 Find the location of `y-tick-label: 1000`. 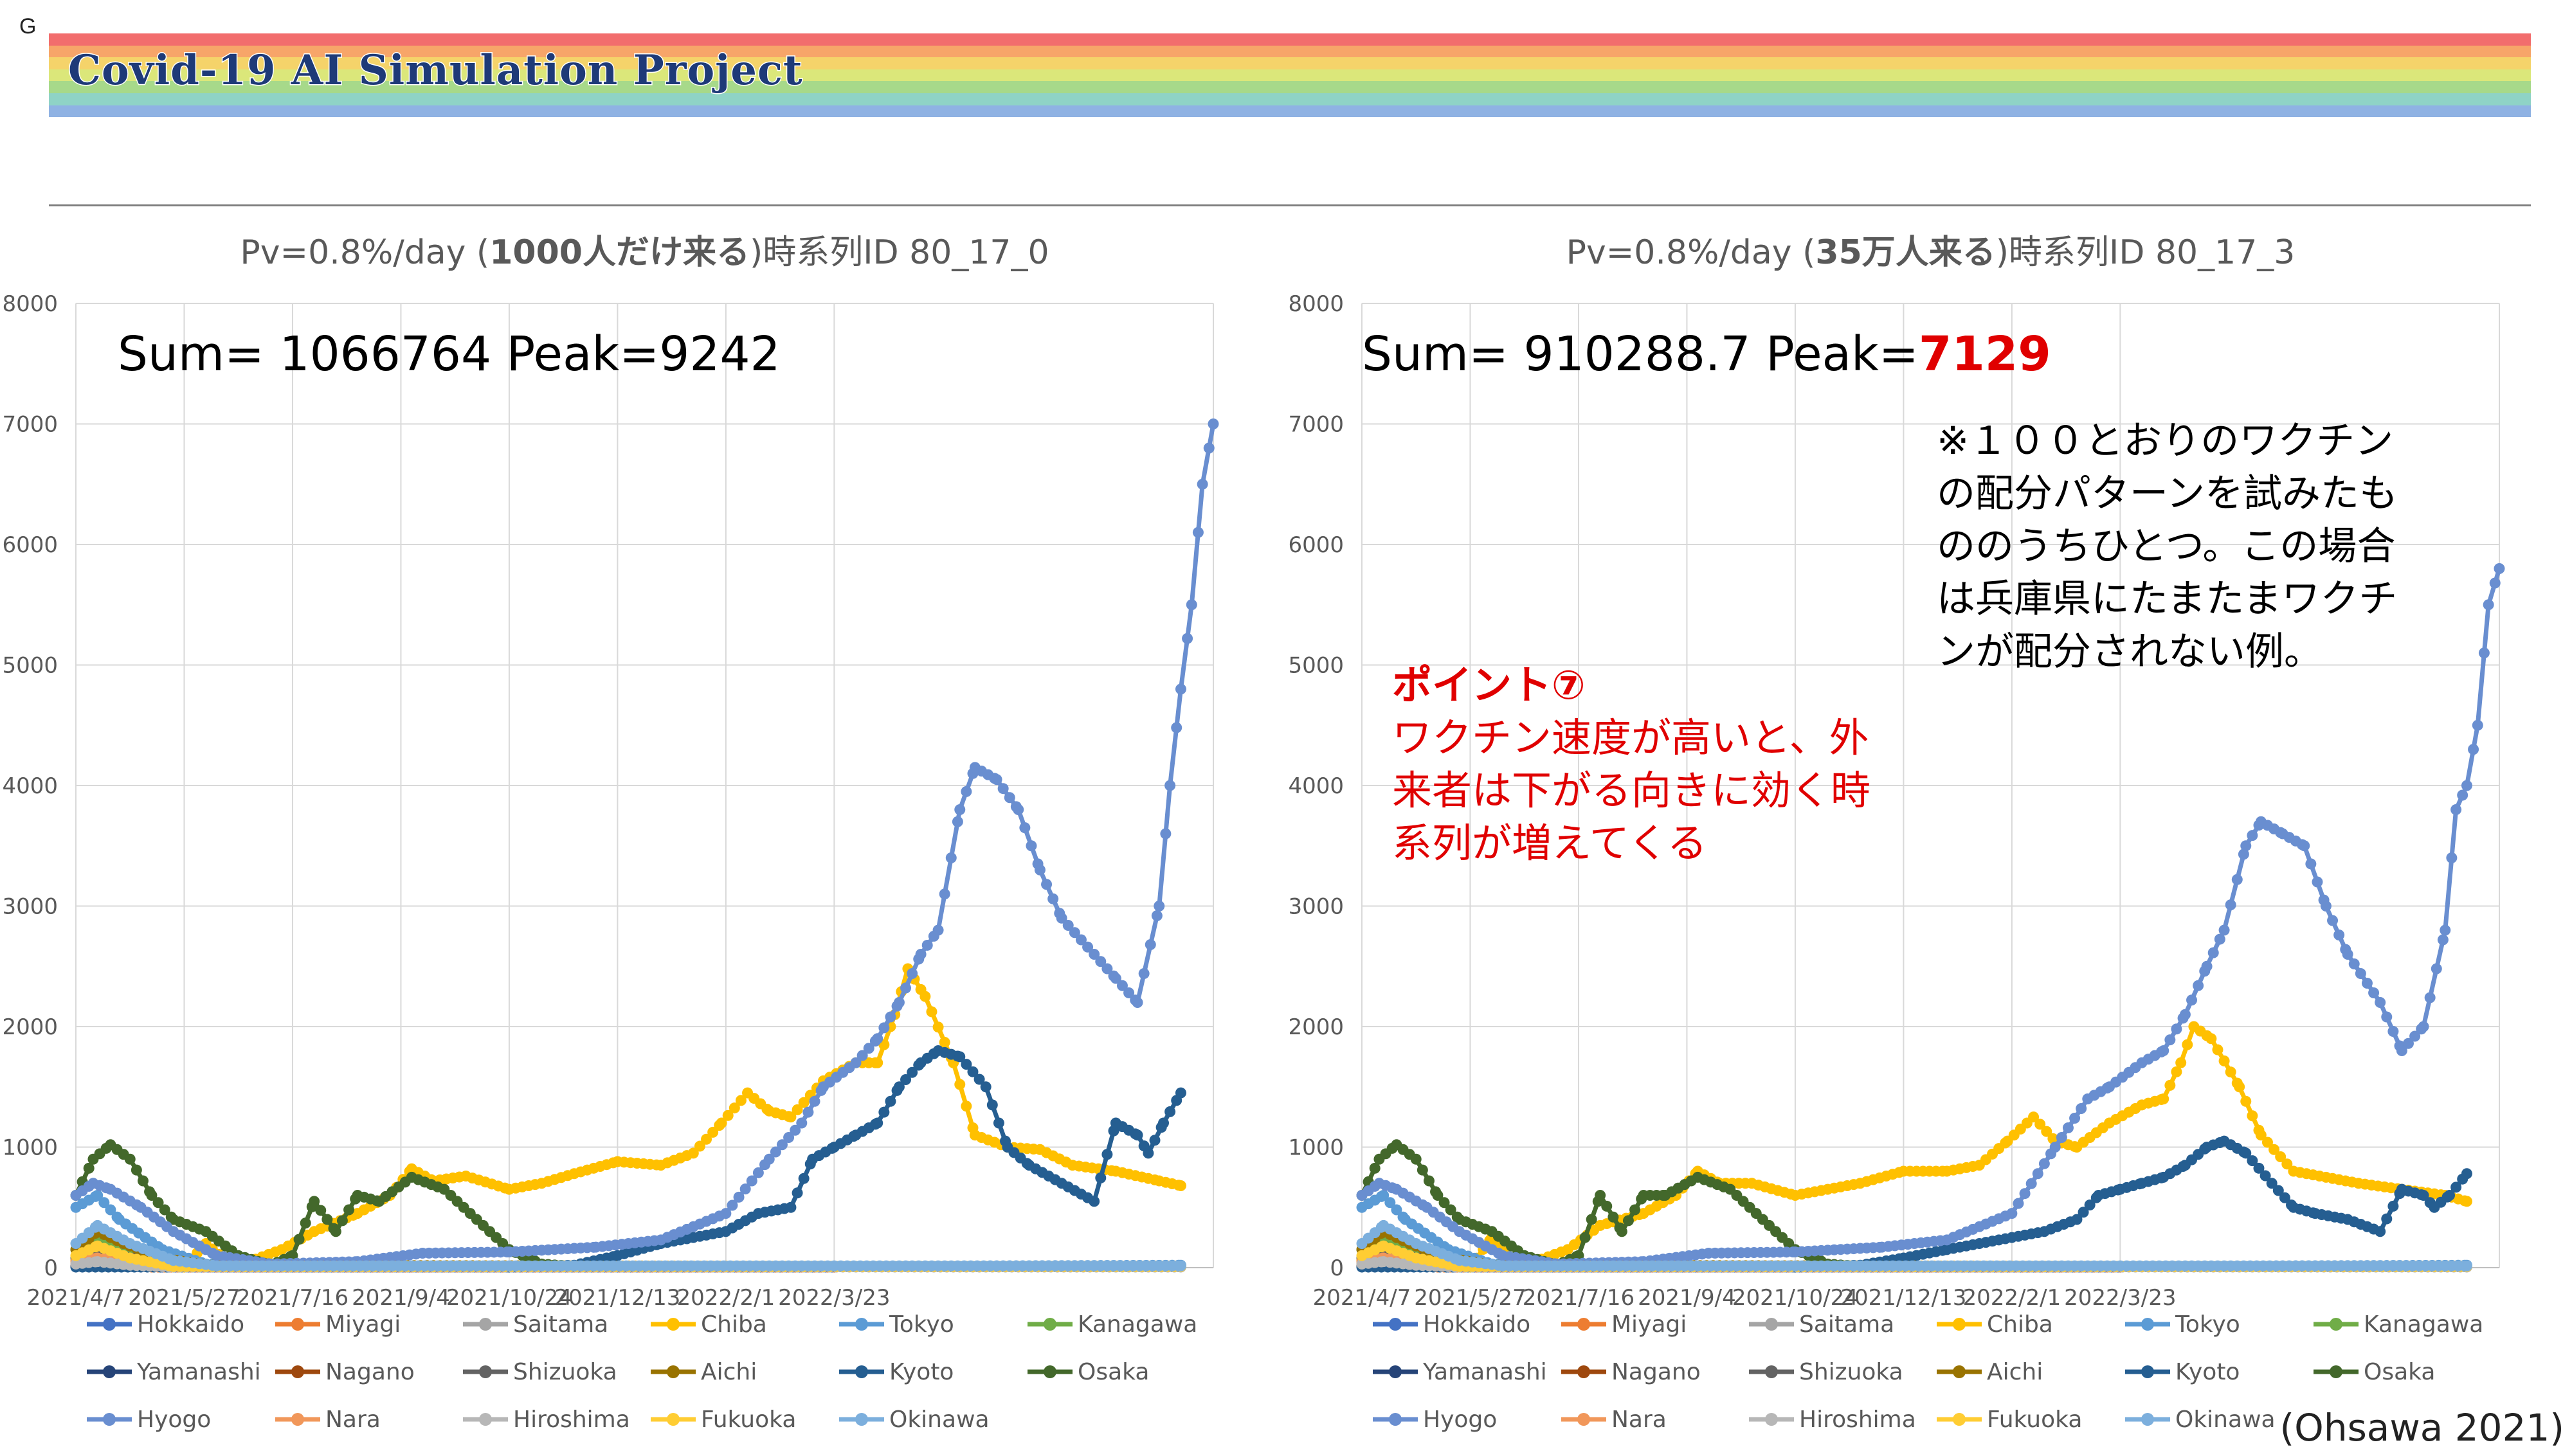

y-tick-label: 1000 is located at coordinates (30, 1148).